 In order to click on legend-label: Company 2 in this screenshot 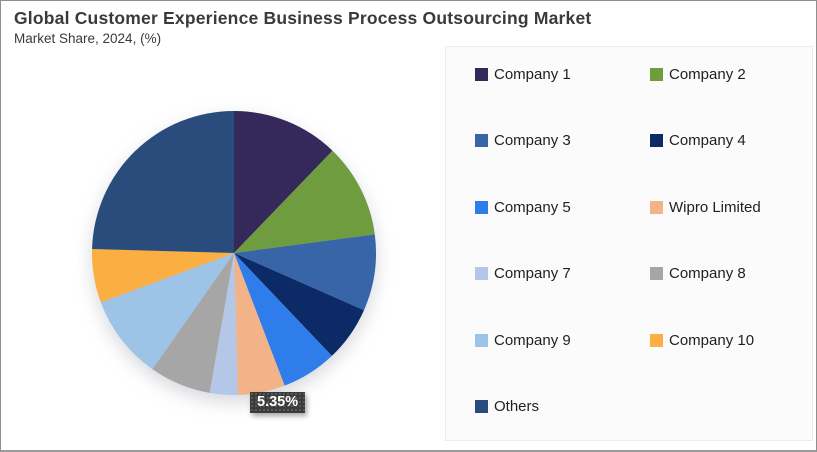, I will do `click(707, 74)`.